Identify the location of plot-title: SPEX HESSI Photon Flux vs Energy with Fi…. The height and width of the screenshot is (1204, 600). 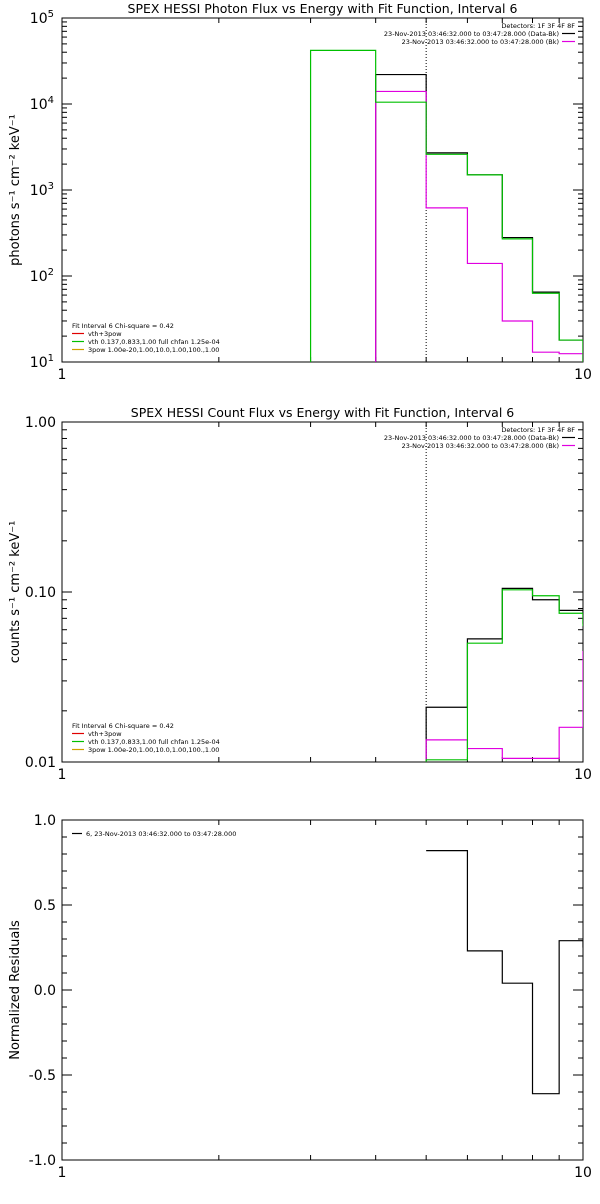
(323, 8).